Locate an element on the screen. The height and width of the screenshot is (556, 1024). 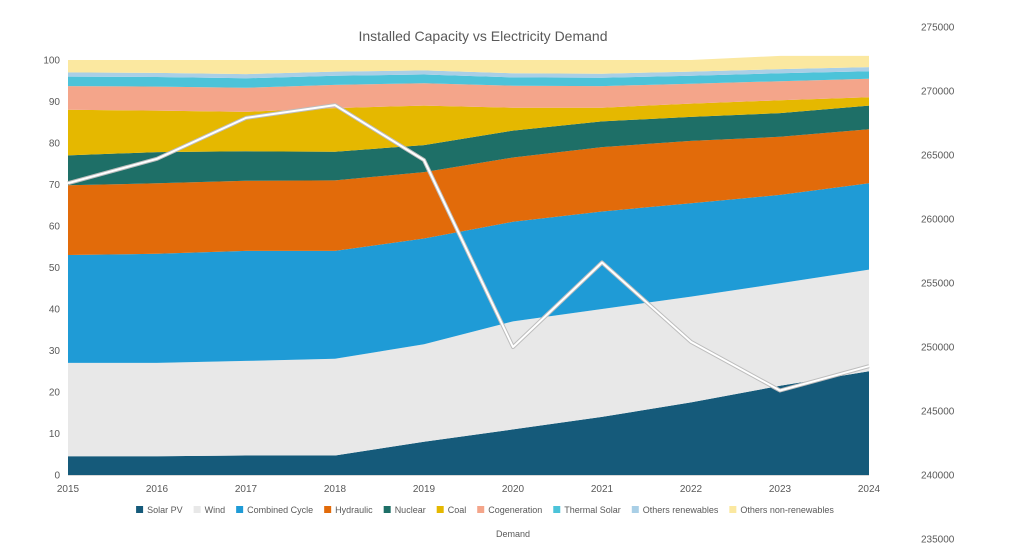
x-tick-label: 2016 is located at coordinates (157, 489).